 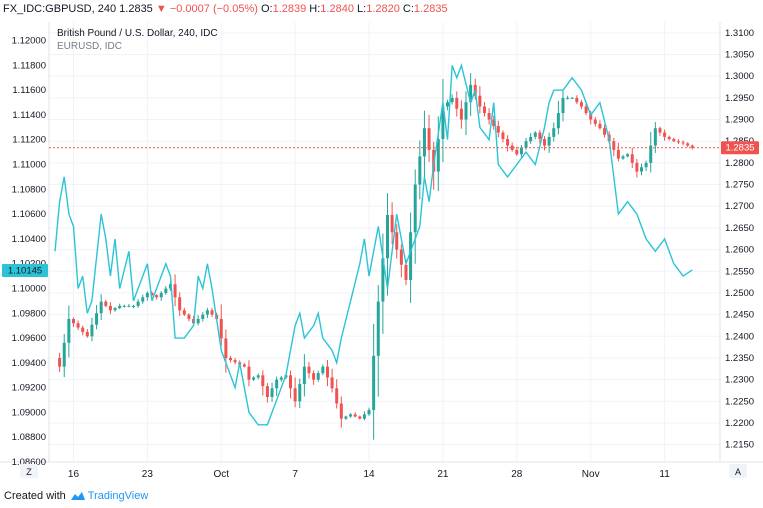 I want to click on eurusd-price-badge: 1.10145, so click(x=25, y=271).